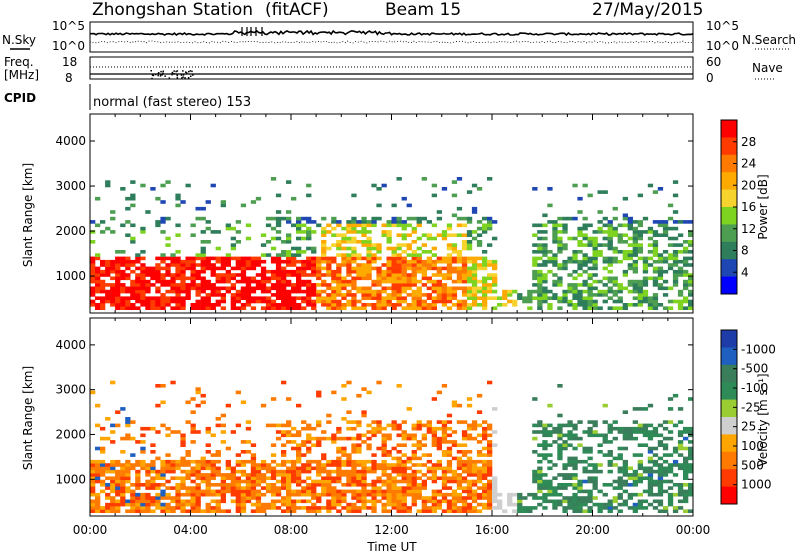 The height and width of the screenshot is (558, 800). Describe the element at coordinates (748, 164) in the screenshot. I see `power-cb-tick-label-5: 24` at that location.